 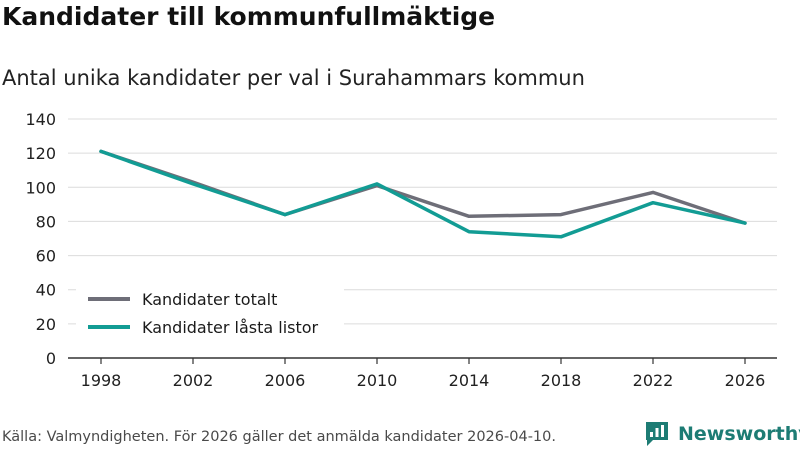 What do you see at coordinates (46, 256) in the screenshot?
I see `y-tick-label-60: 60` at bounding box center [46, 256].